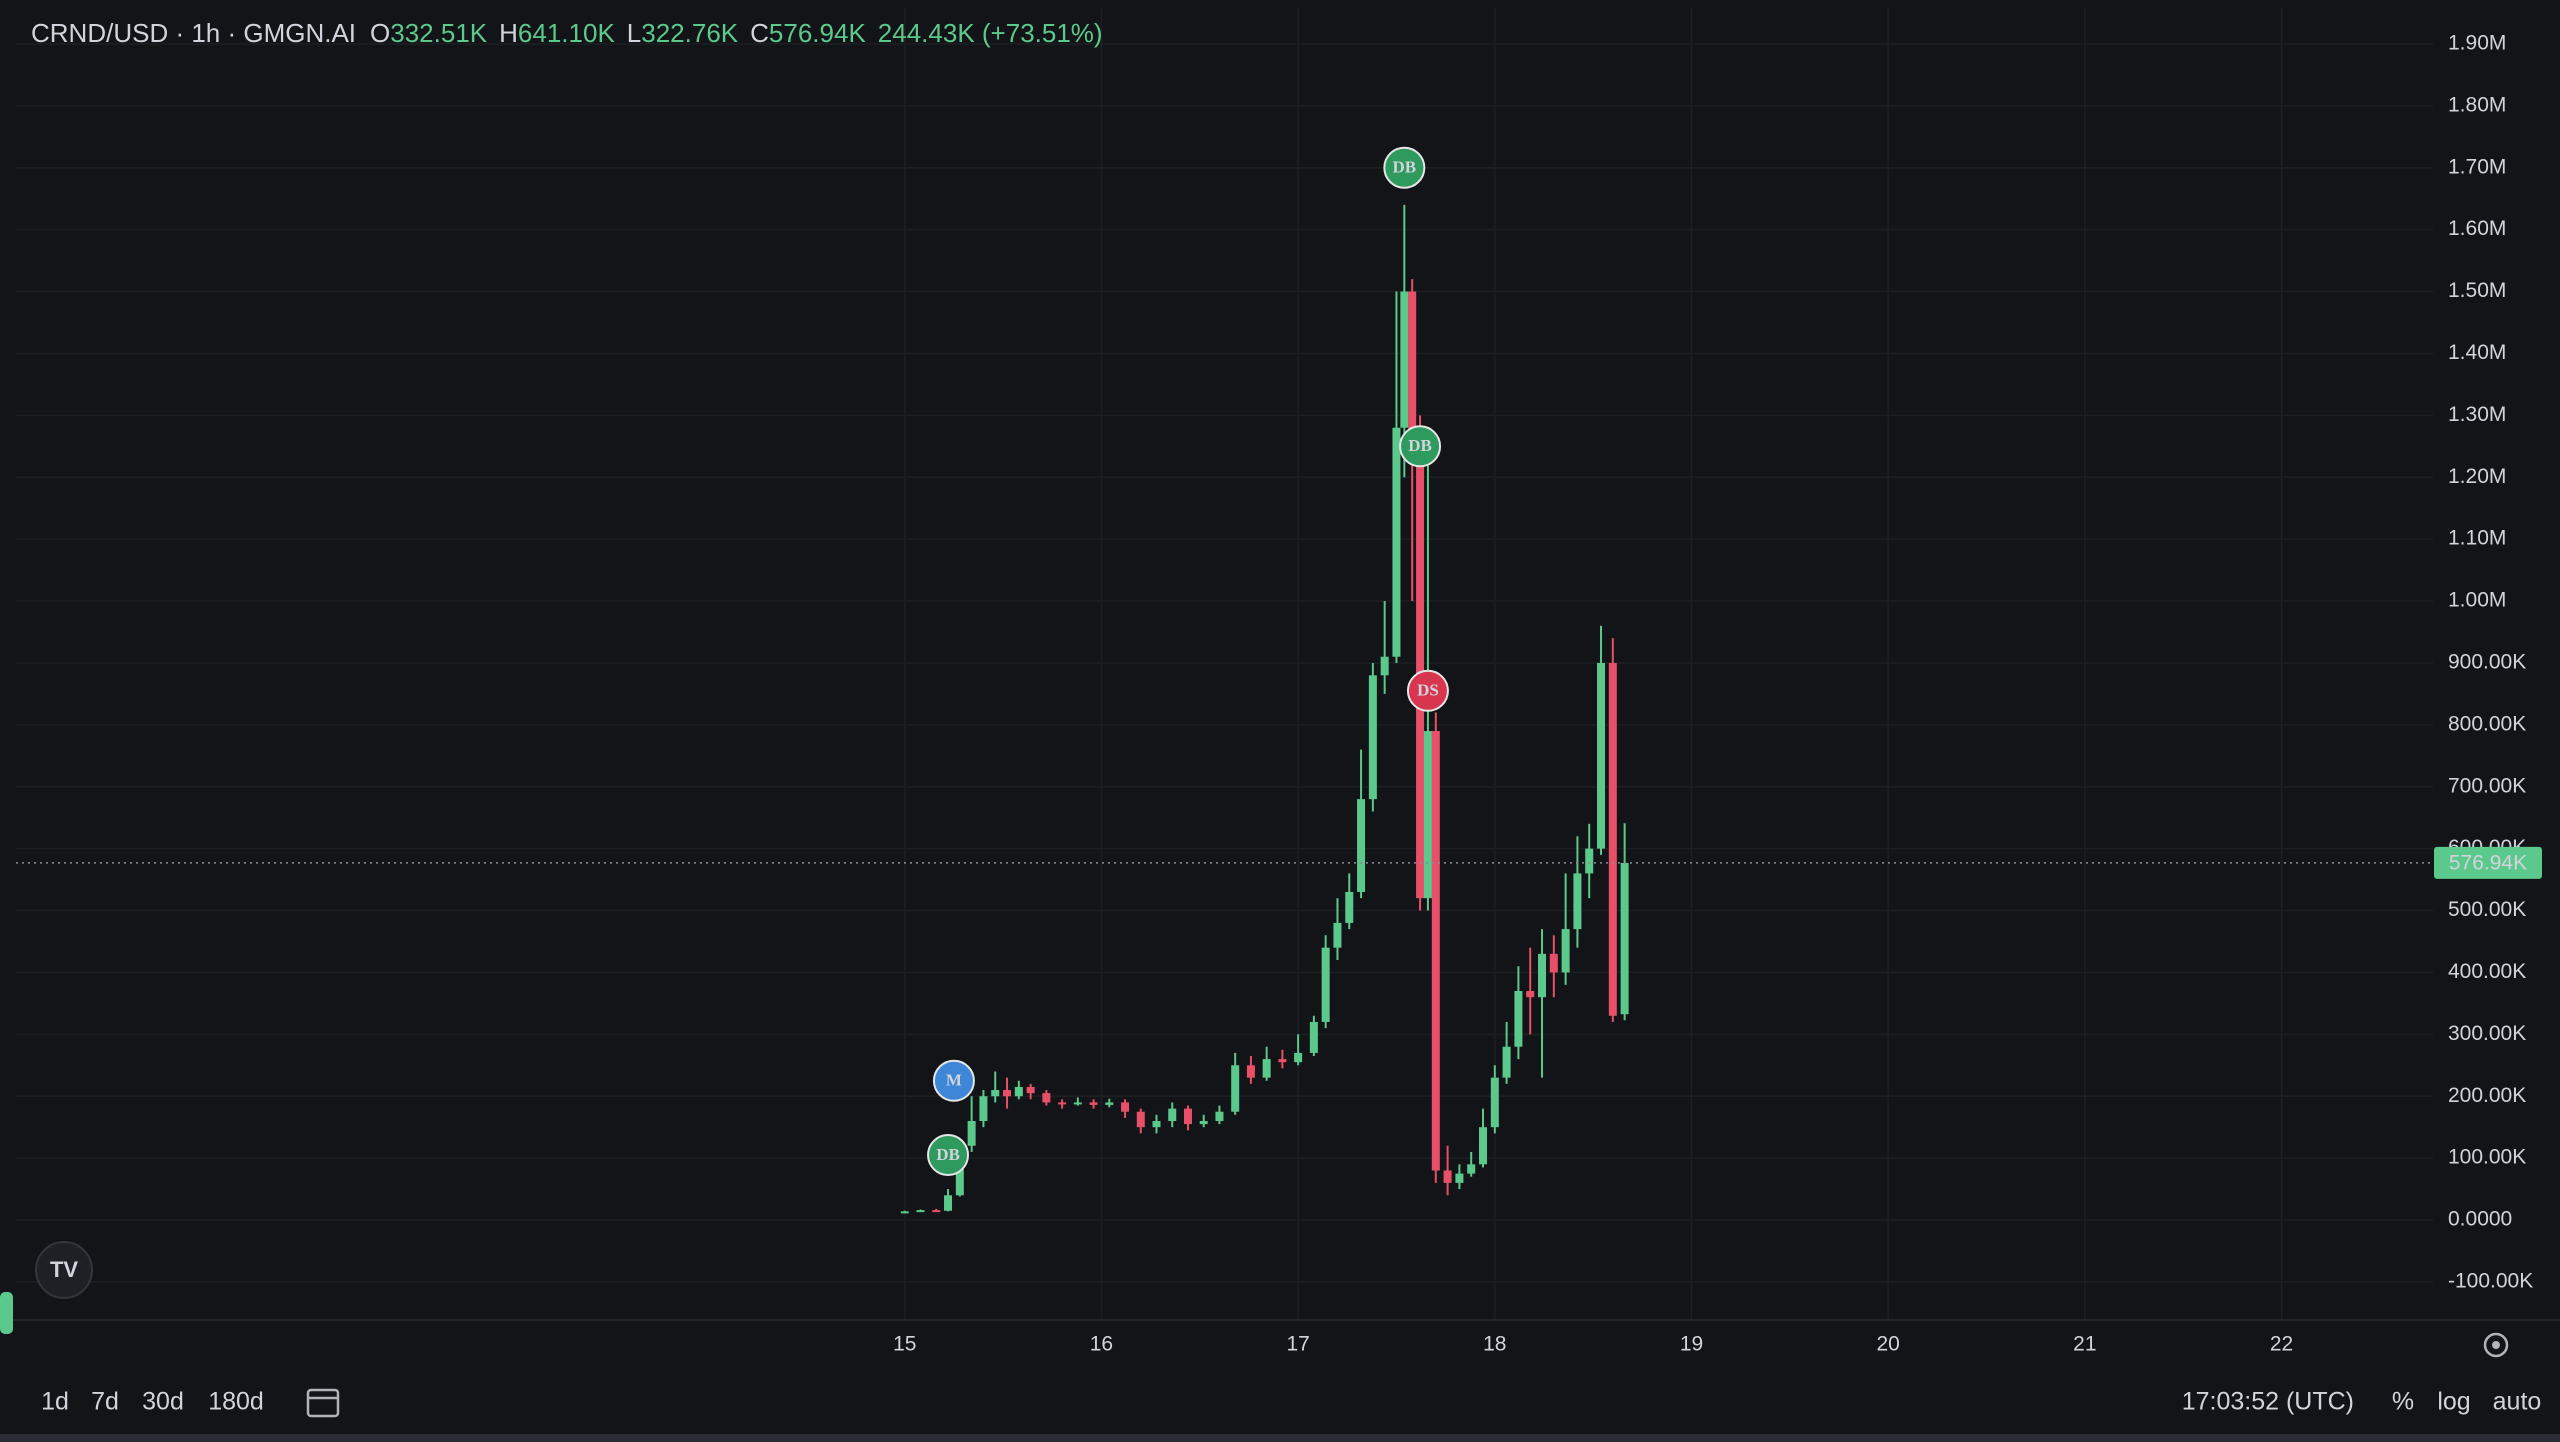 Image resolution: width=2560 pixels, height=1442 pixels. Describe the element at coordinates (1888, 1344) in the screenshot. I see `x-tick-label: 20` at that location.